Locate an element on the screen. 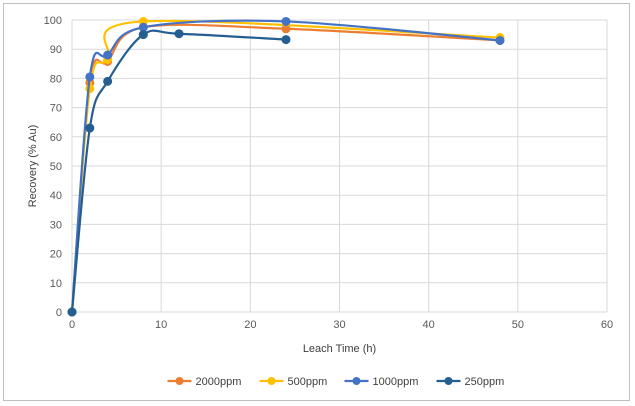 The height and width of the screenshot is (406, 635). y-tick-label: 70 is located at coordinates (56, 109).